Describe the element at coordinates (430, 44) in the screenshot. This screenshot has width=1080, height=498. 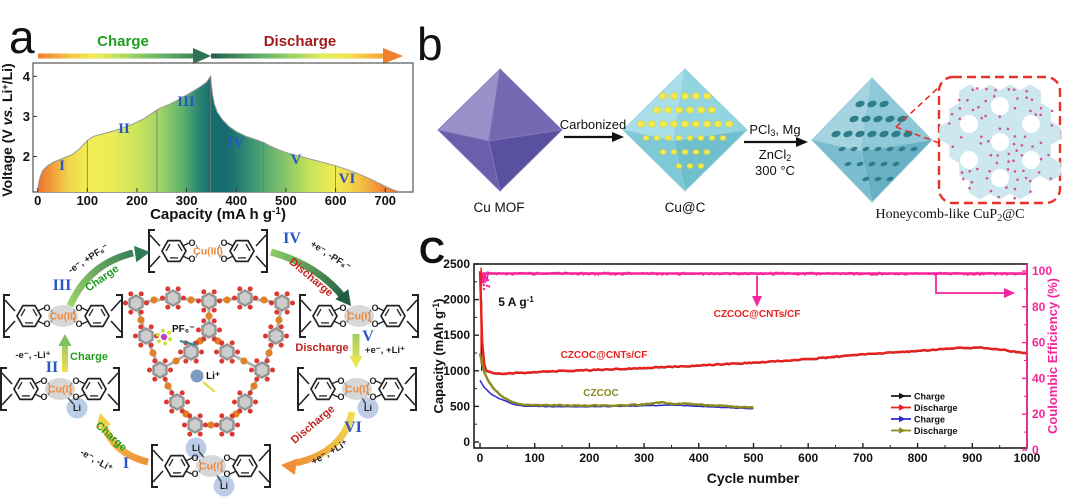
I see `svg-text: b` at that location.